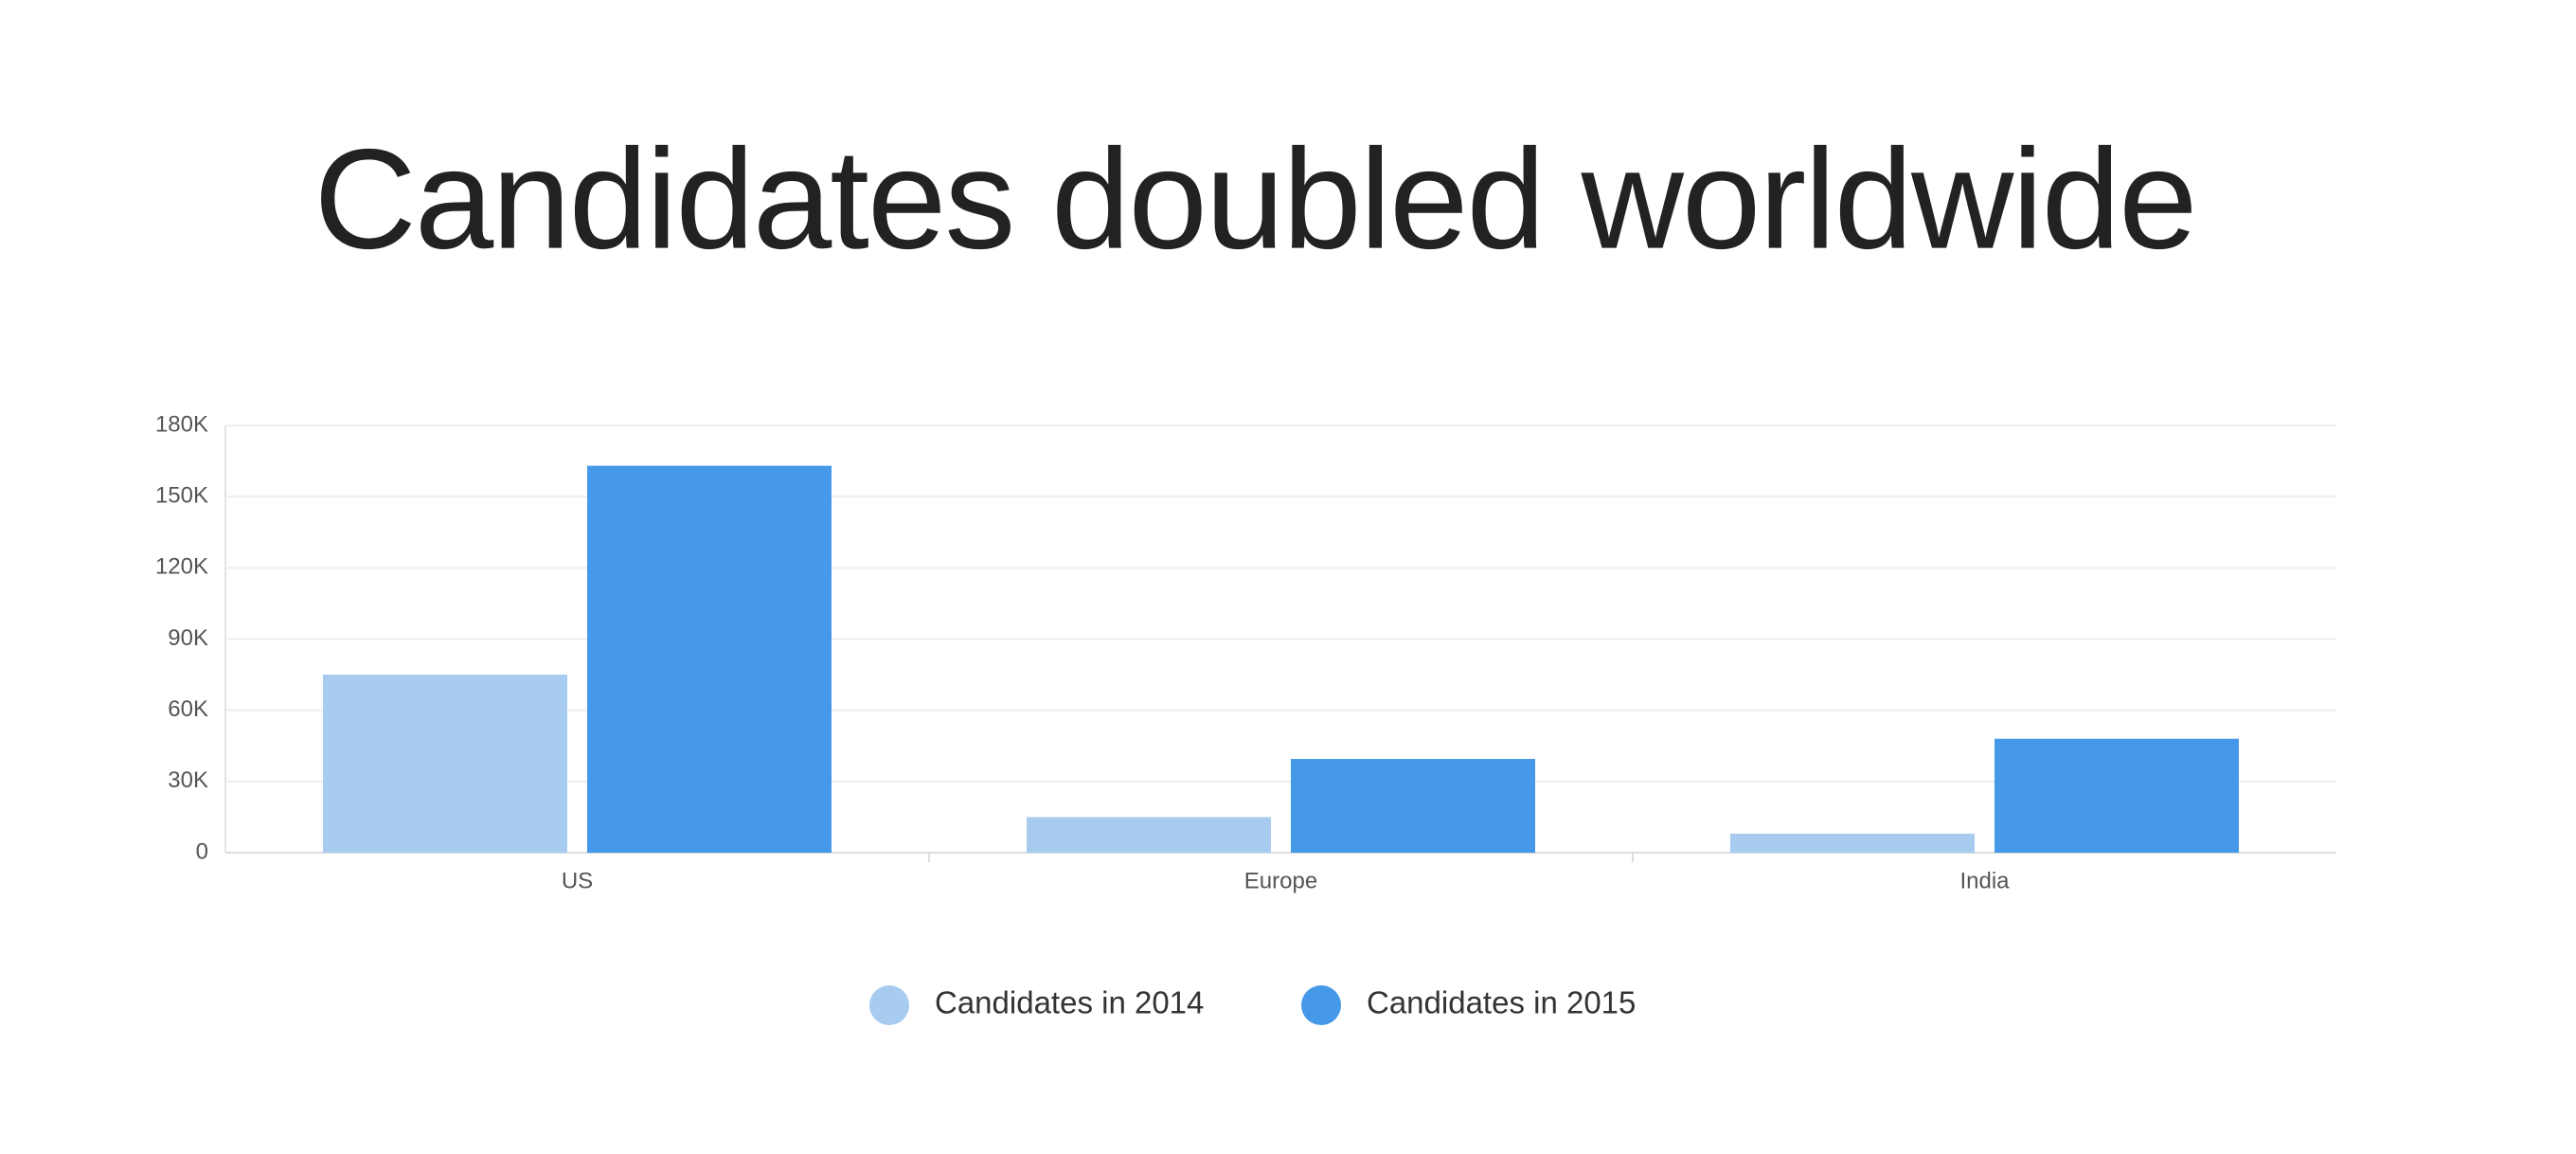 The image size is (2576, 1154). Describe the element at coordinates (1280, 880) in the screenshot. I see `x-tick-label: Europe` at that location.